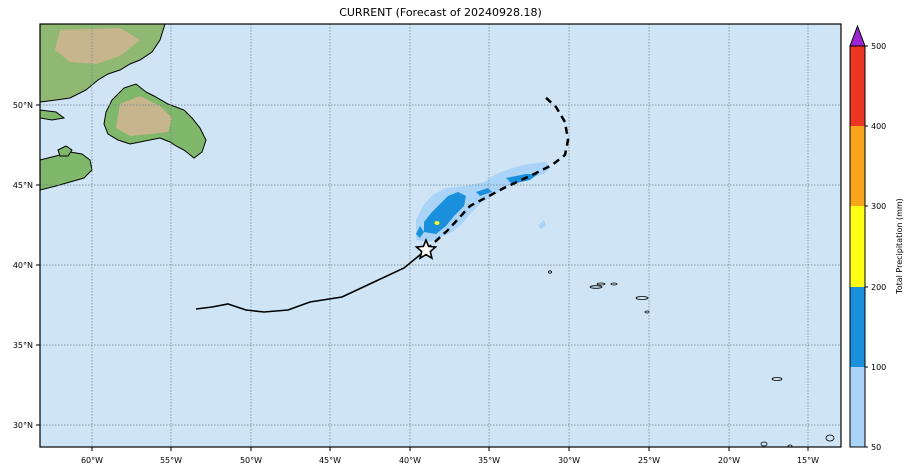  What do you see at coordinates (311, 281) in the screenshot?
I see `past-track-line` at bounding box center [311, 281].